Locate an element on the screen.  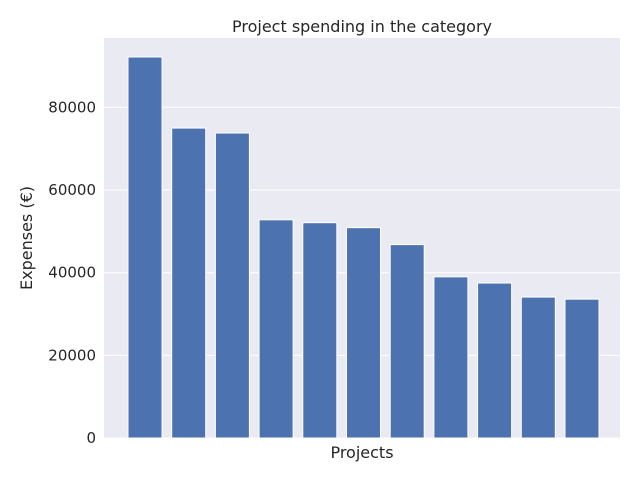
y-tick-label: 40000 is located at coordinates (72, 273).